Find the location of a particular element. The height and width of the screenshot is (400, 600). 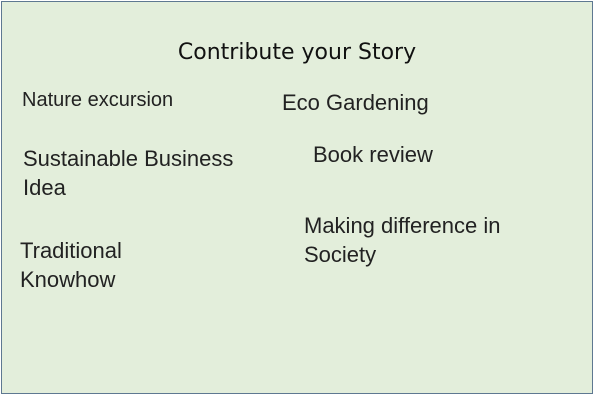

topic-making-difference-in-society: Making difference in Society is located at coordinates (402, 240).